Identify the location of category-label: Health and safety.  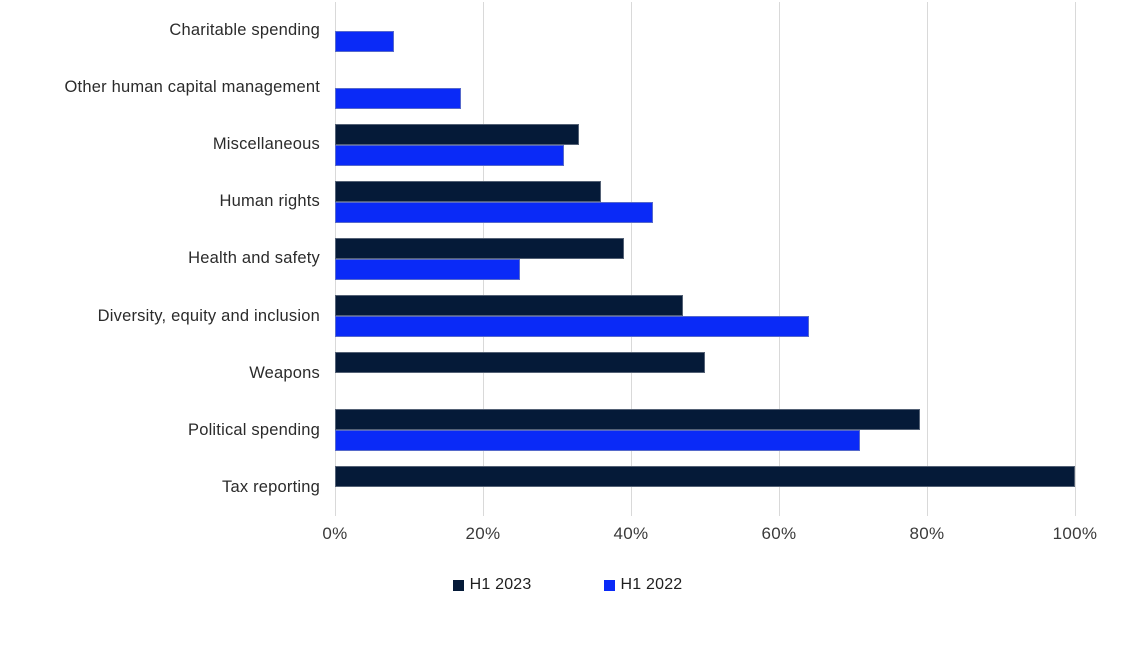
(254, 258).